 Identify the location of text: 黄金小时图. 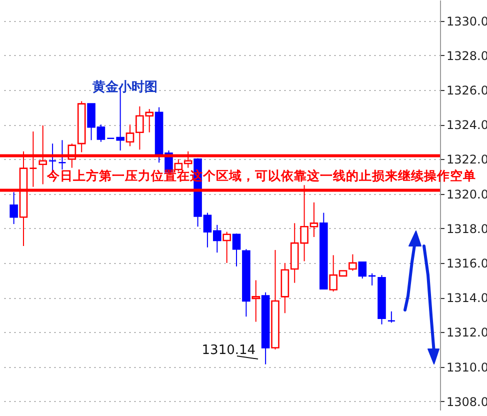
(125, 87).